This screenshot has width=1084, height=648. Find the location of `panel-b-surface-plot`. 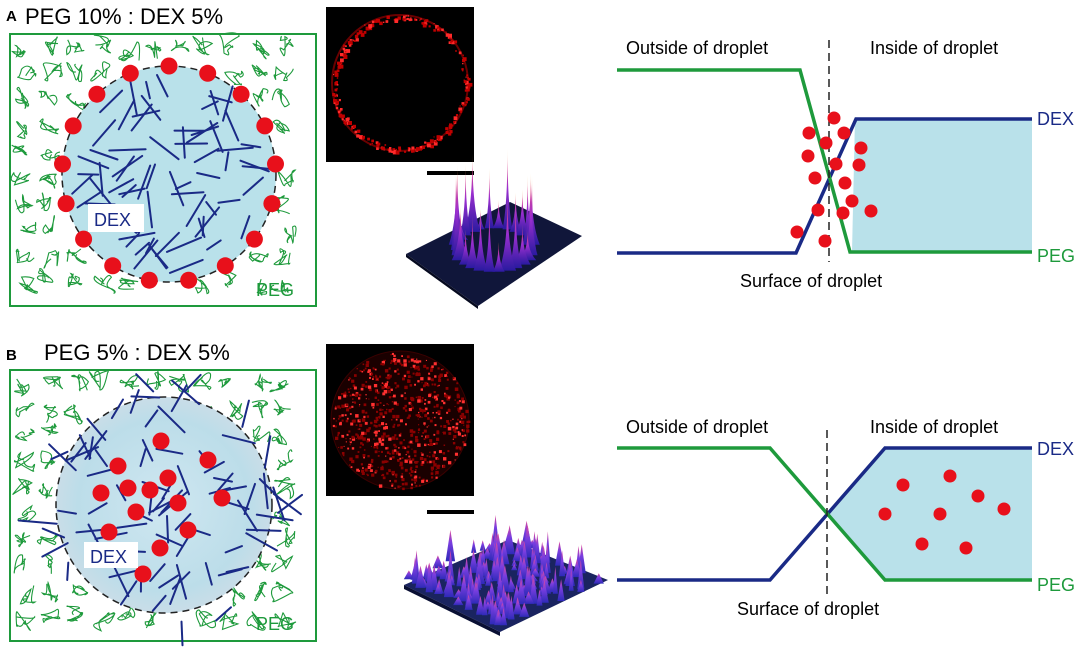

panel-b-surface-plot is located at coordinates (505, 575).